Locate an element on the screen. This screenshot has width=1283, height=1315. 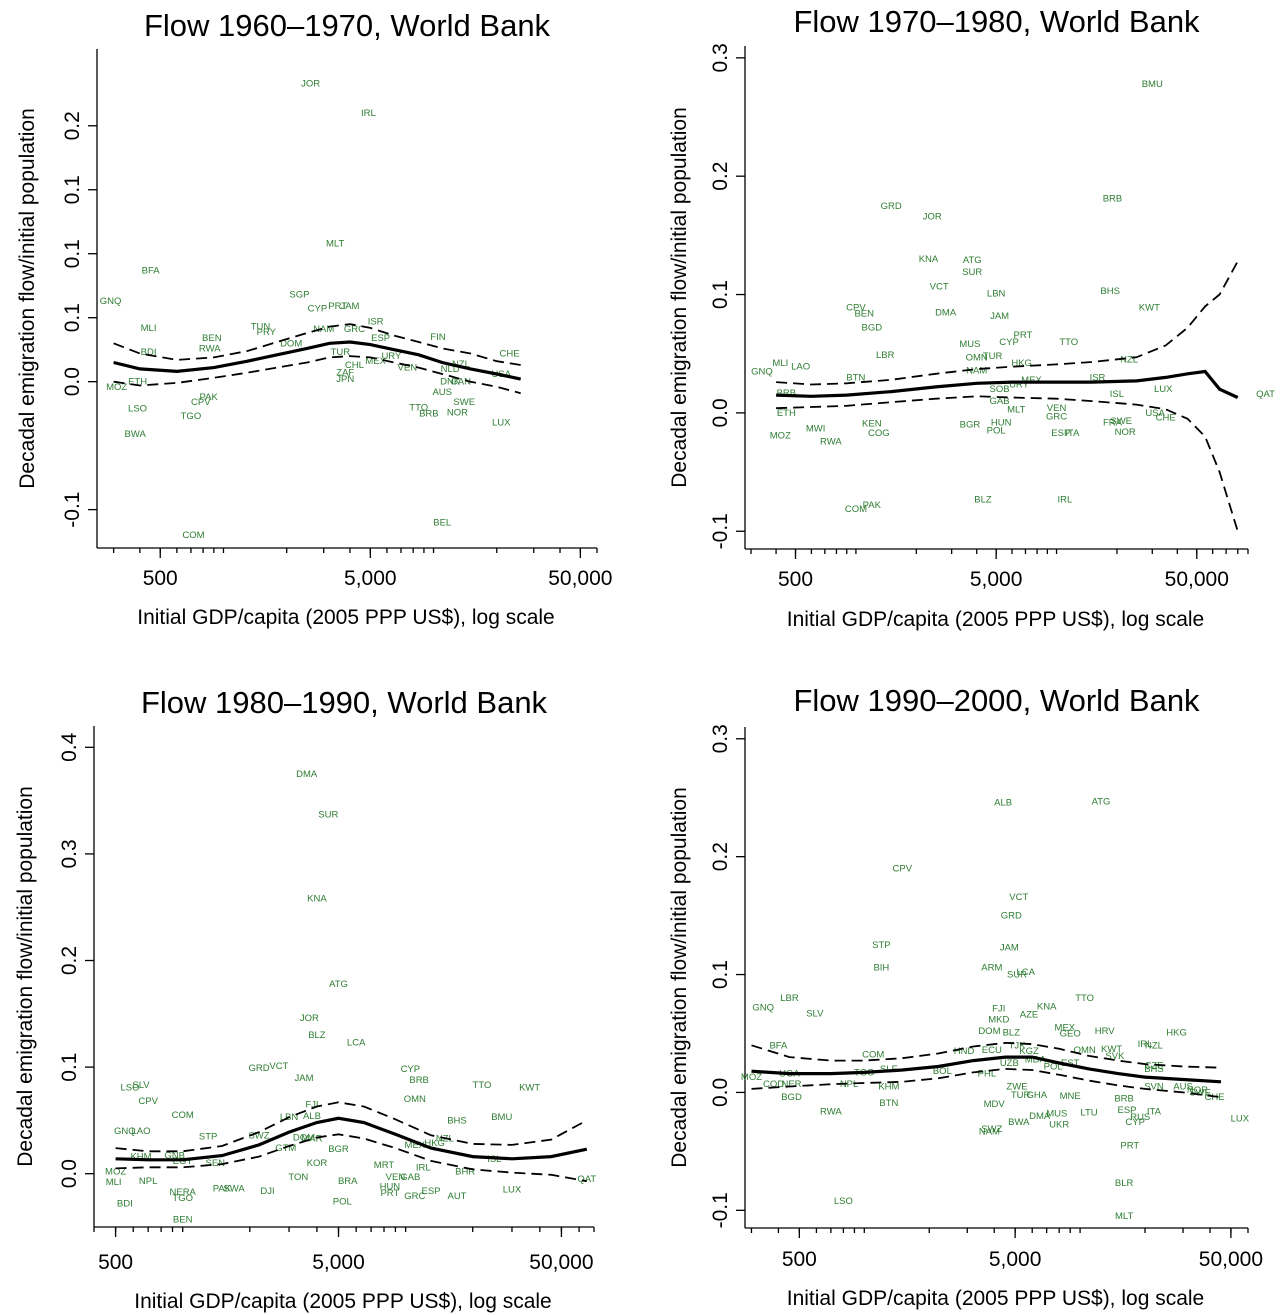
data-point-label: FIN is located at coordinates (437, 337).